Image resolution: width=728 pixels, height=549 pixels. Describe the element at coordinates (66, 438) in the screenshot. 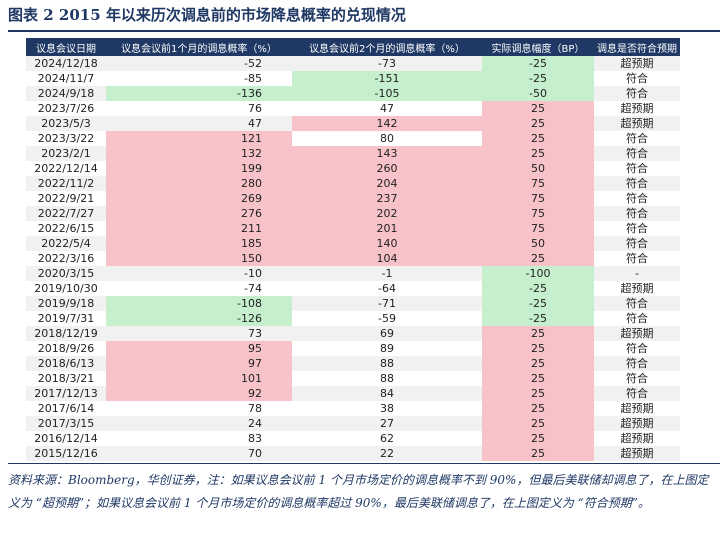

I see `cell-date: 2016/12/14` at that location.